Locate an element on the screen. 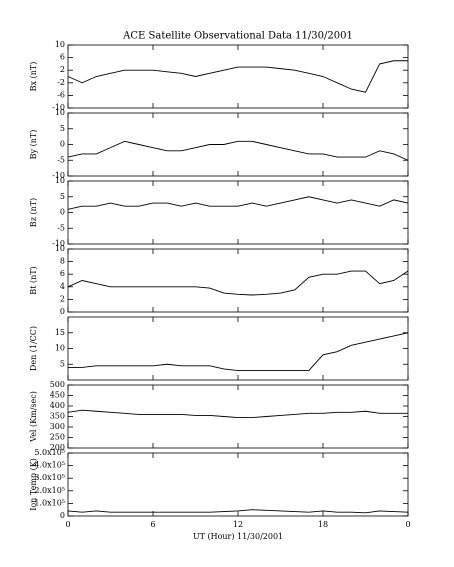 This screenshot has height=567, width=454. y-tick-label: 350 is located at coordinates (57, 416).